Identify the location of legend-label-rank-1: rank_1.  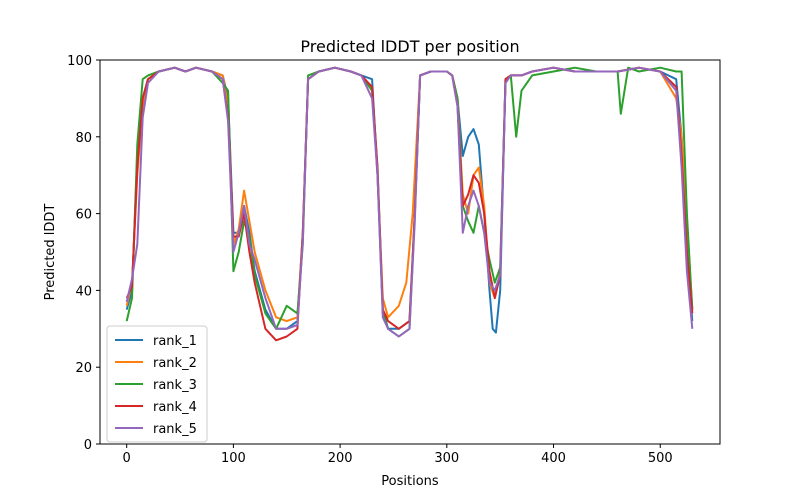
(175, 341).